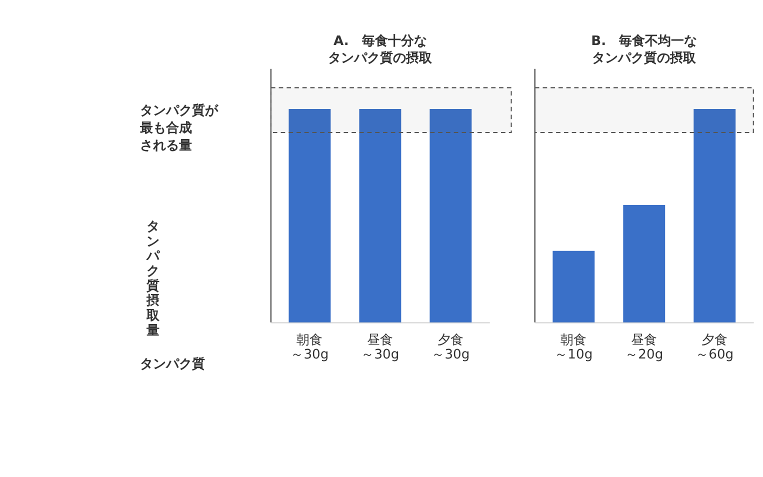 Image resolution: width=763 pixels, height=477 pixels. I want to click on x-tick-label: 夕食～60g, so click(715, 347).